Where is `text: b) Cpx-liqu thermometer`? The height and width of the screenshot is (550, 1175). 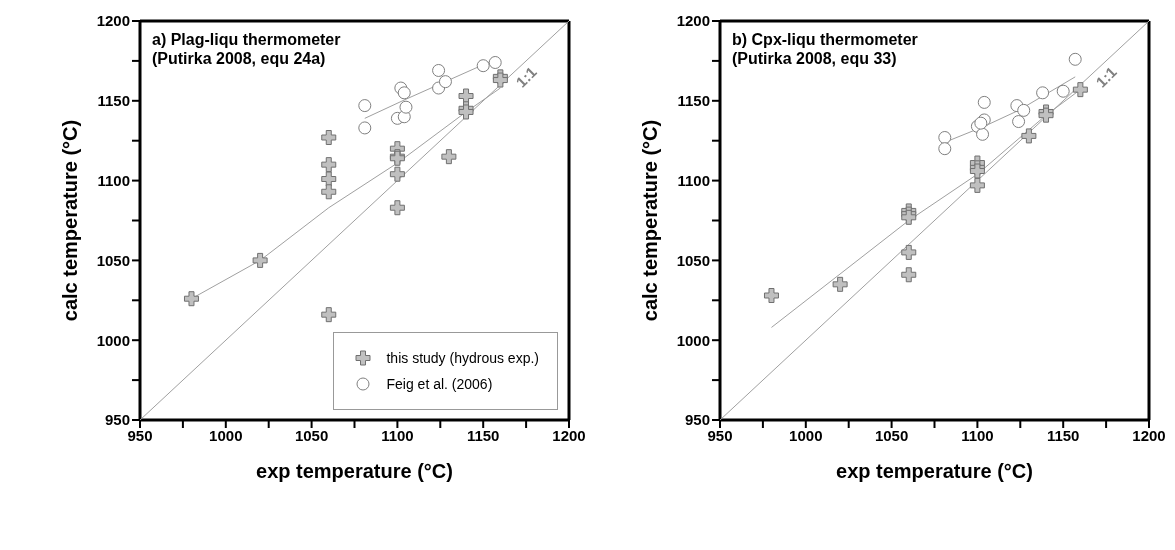 text: b) Cpx-liqu thermometer is located at coordinates (825, 39).